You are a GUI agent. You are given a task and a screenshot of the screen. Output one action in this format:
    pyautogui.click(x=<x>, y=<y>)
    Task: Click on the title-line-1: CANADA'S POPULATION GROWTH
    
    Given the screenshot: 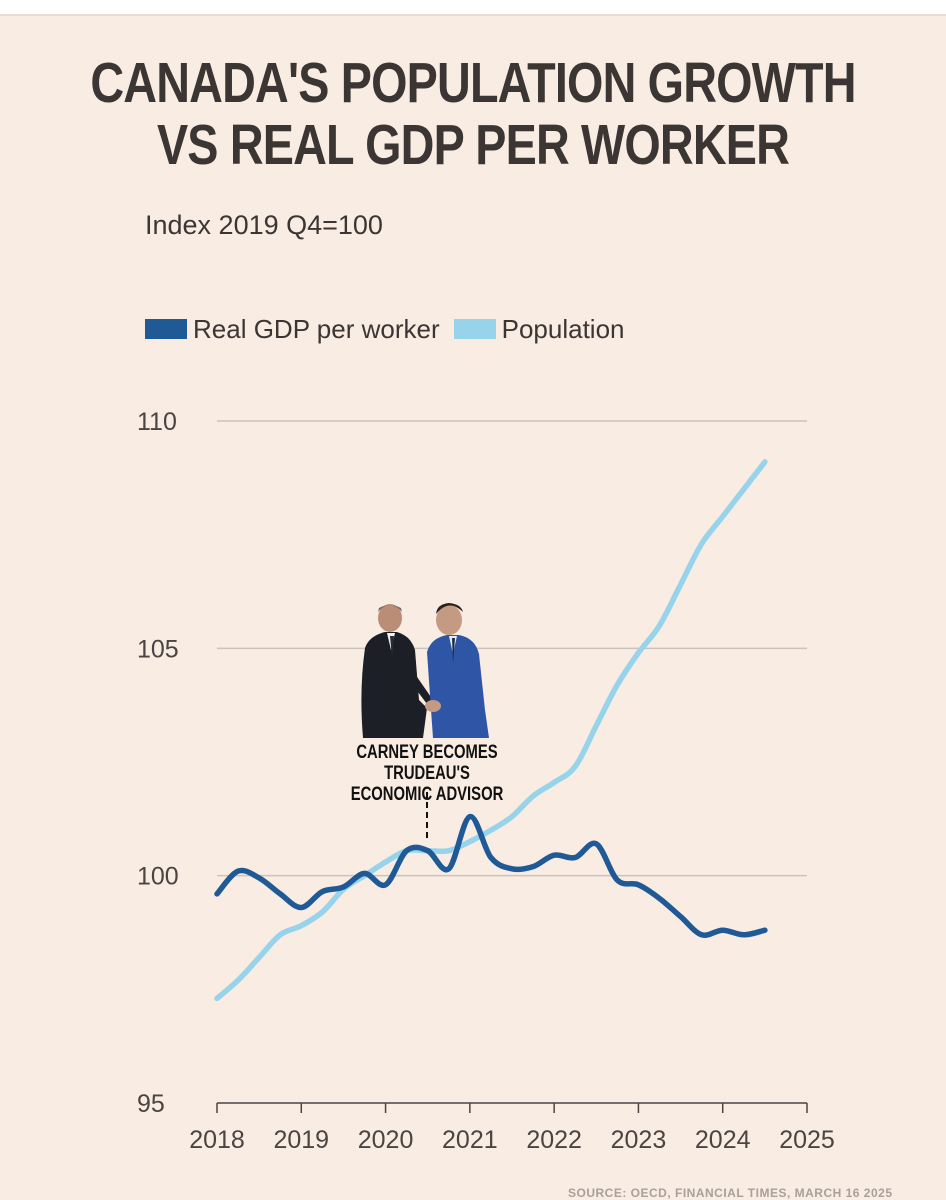 What is the action you would take?
    pyautogui.click(x=473, y=83)
    